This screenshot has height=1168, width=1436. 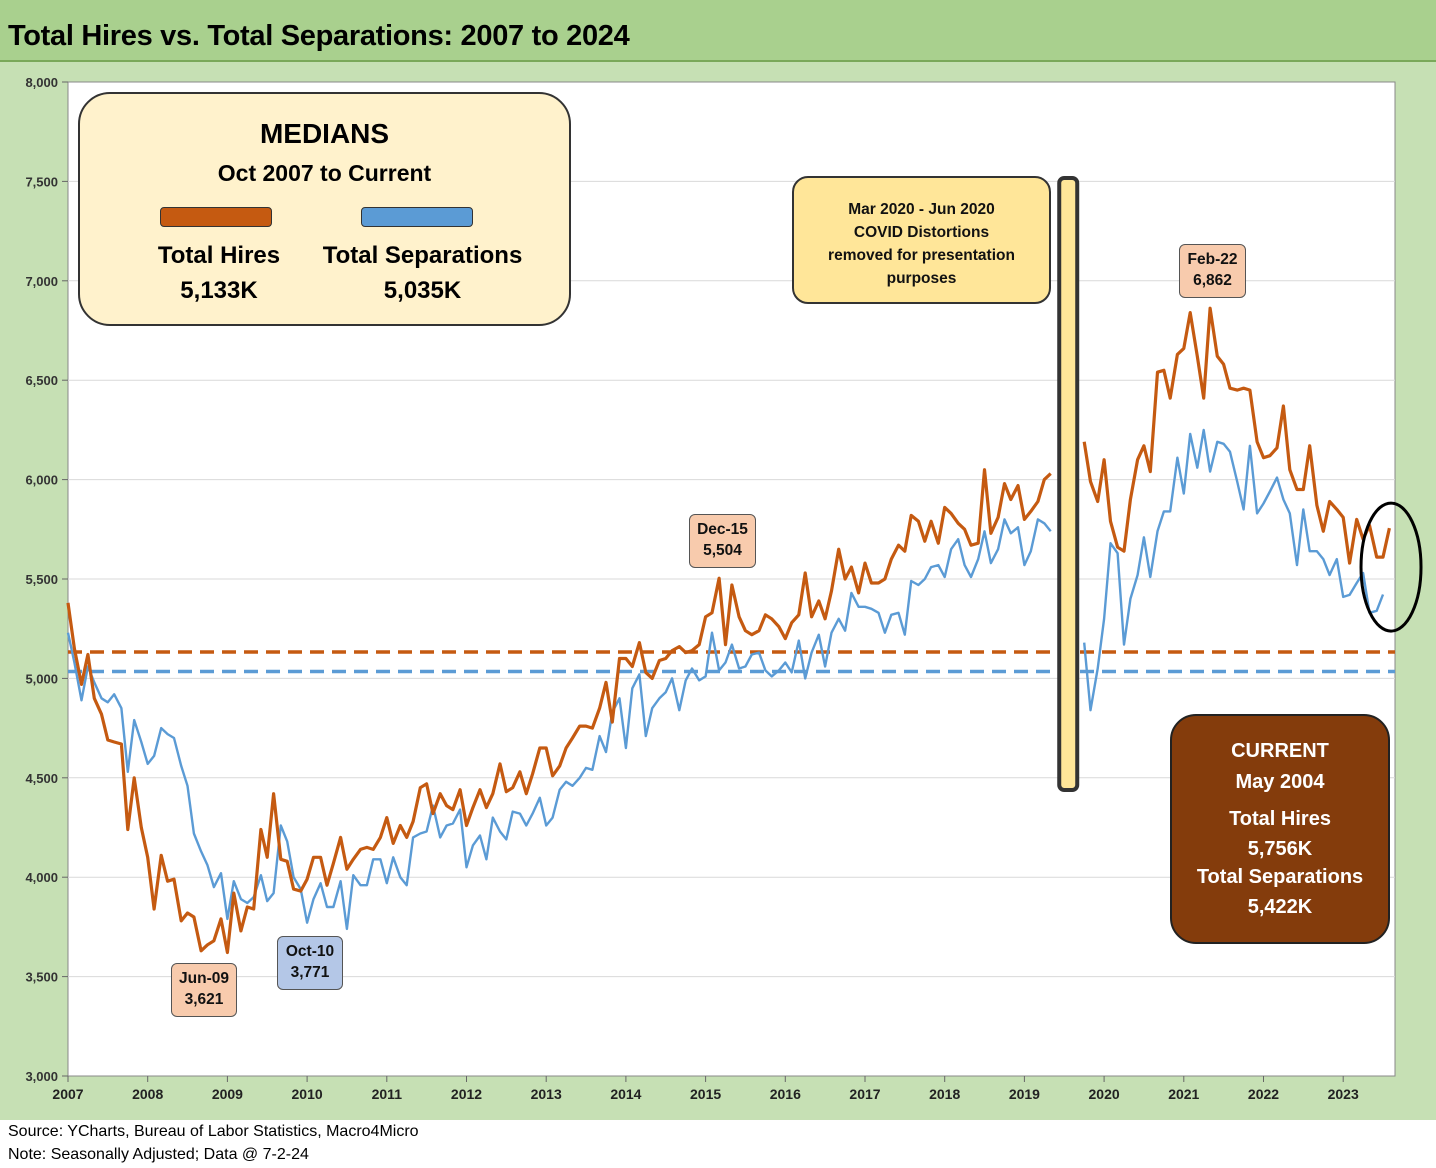 What do you see at coordinates (219, 255) in the screenshot?
I see `hires-median-label: Total Hires` at bounding box center [219, 255].